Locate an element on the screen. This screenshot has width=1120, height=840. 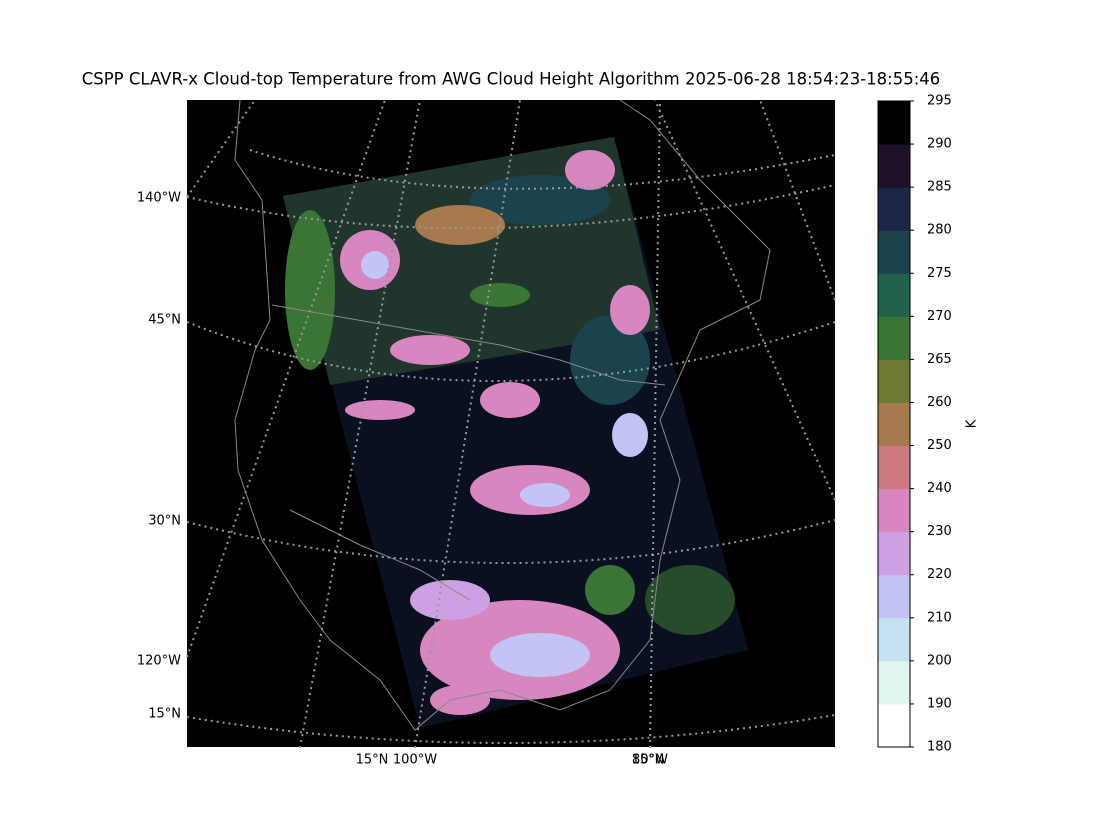
map-label: 120°W is located at coordinates (159, 661).